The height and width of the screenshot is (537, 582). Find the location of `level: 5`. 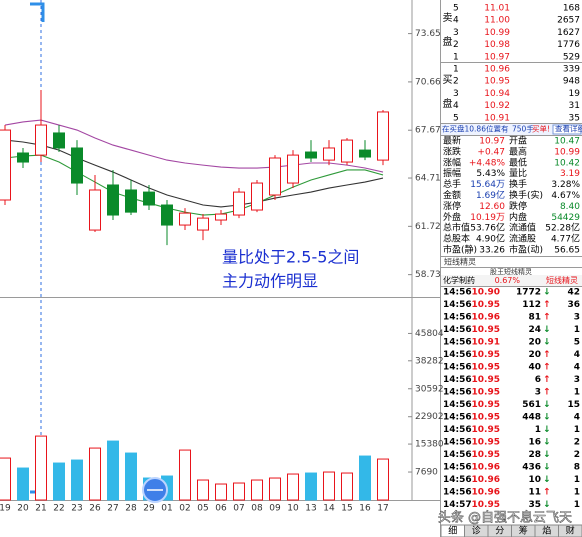

level: 5 is located at coordinates (456, 9).